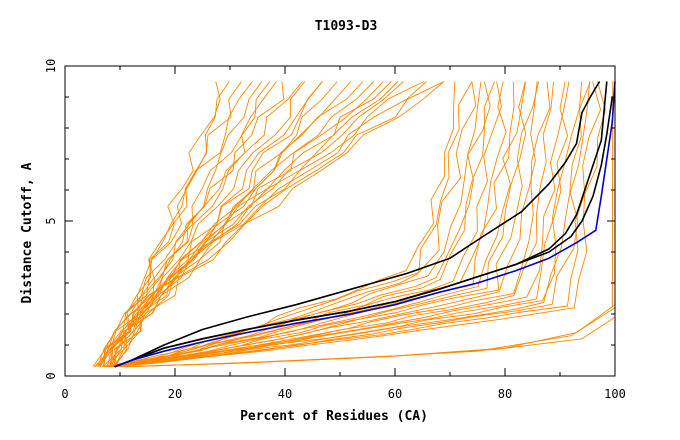  Describe the element at coordinates (51, 375) in the screenshot. I see `y-tick-label: 0` at that location.